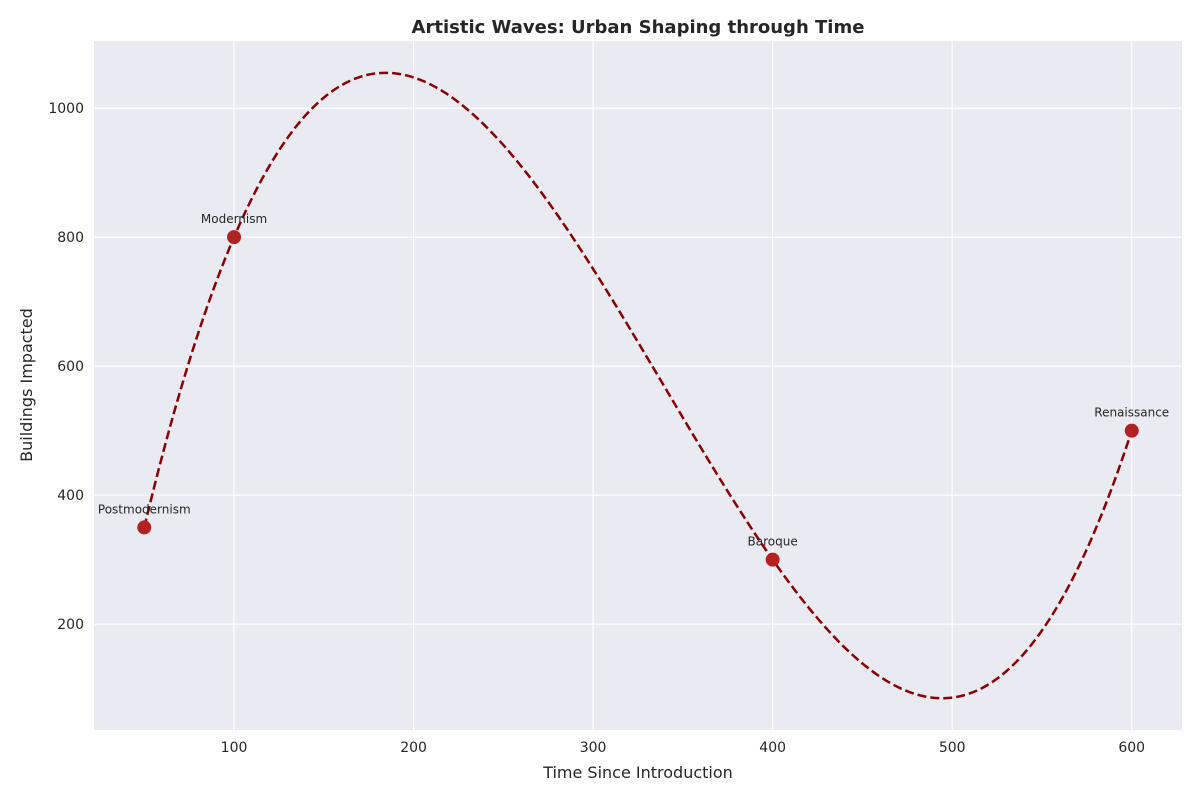 This screenshot has width=1200, height=800. What do you see at coordinates (26, 385) in the screenshot?
I see `y-axis-label: Buildings Impacted` at bounding box center [26, 385].